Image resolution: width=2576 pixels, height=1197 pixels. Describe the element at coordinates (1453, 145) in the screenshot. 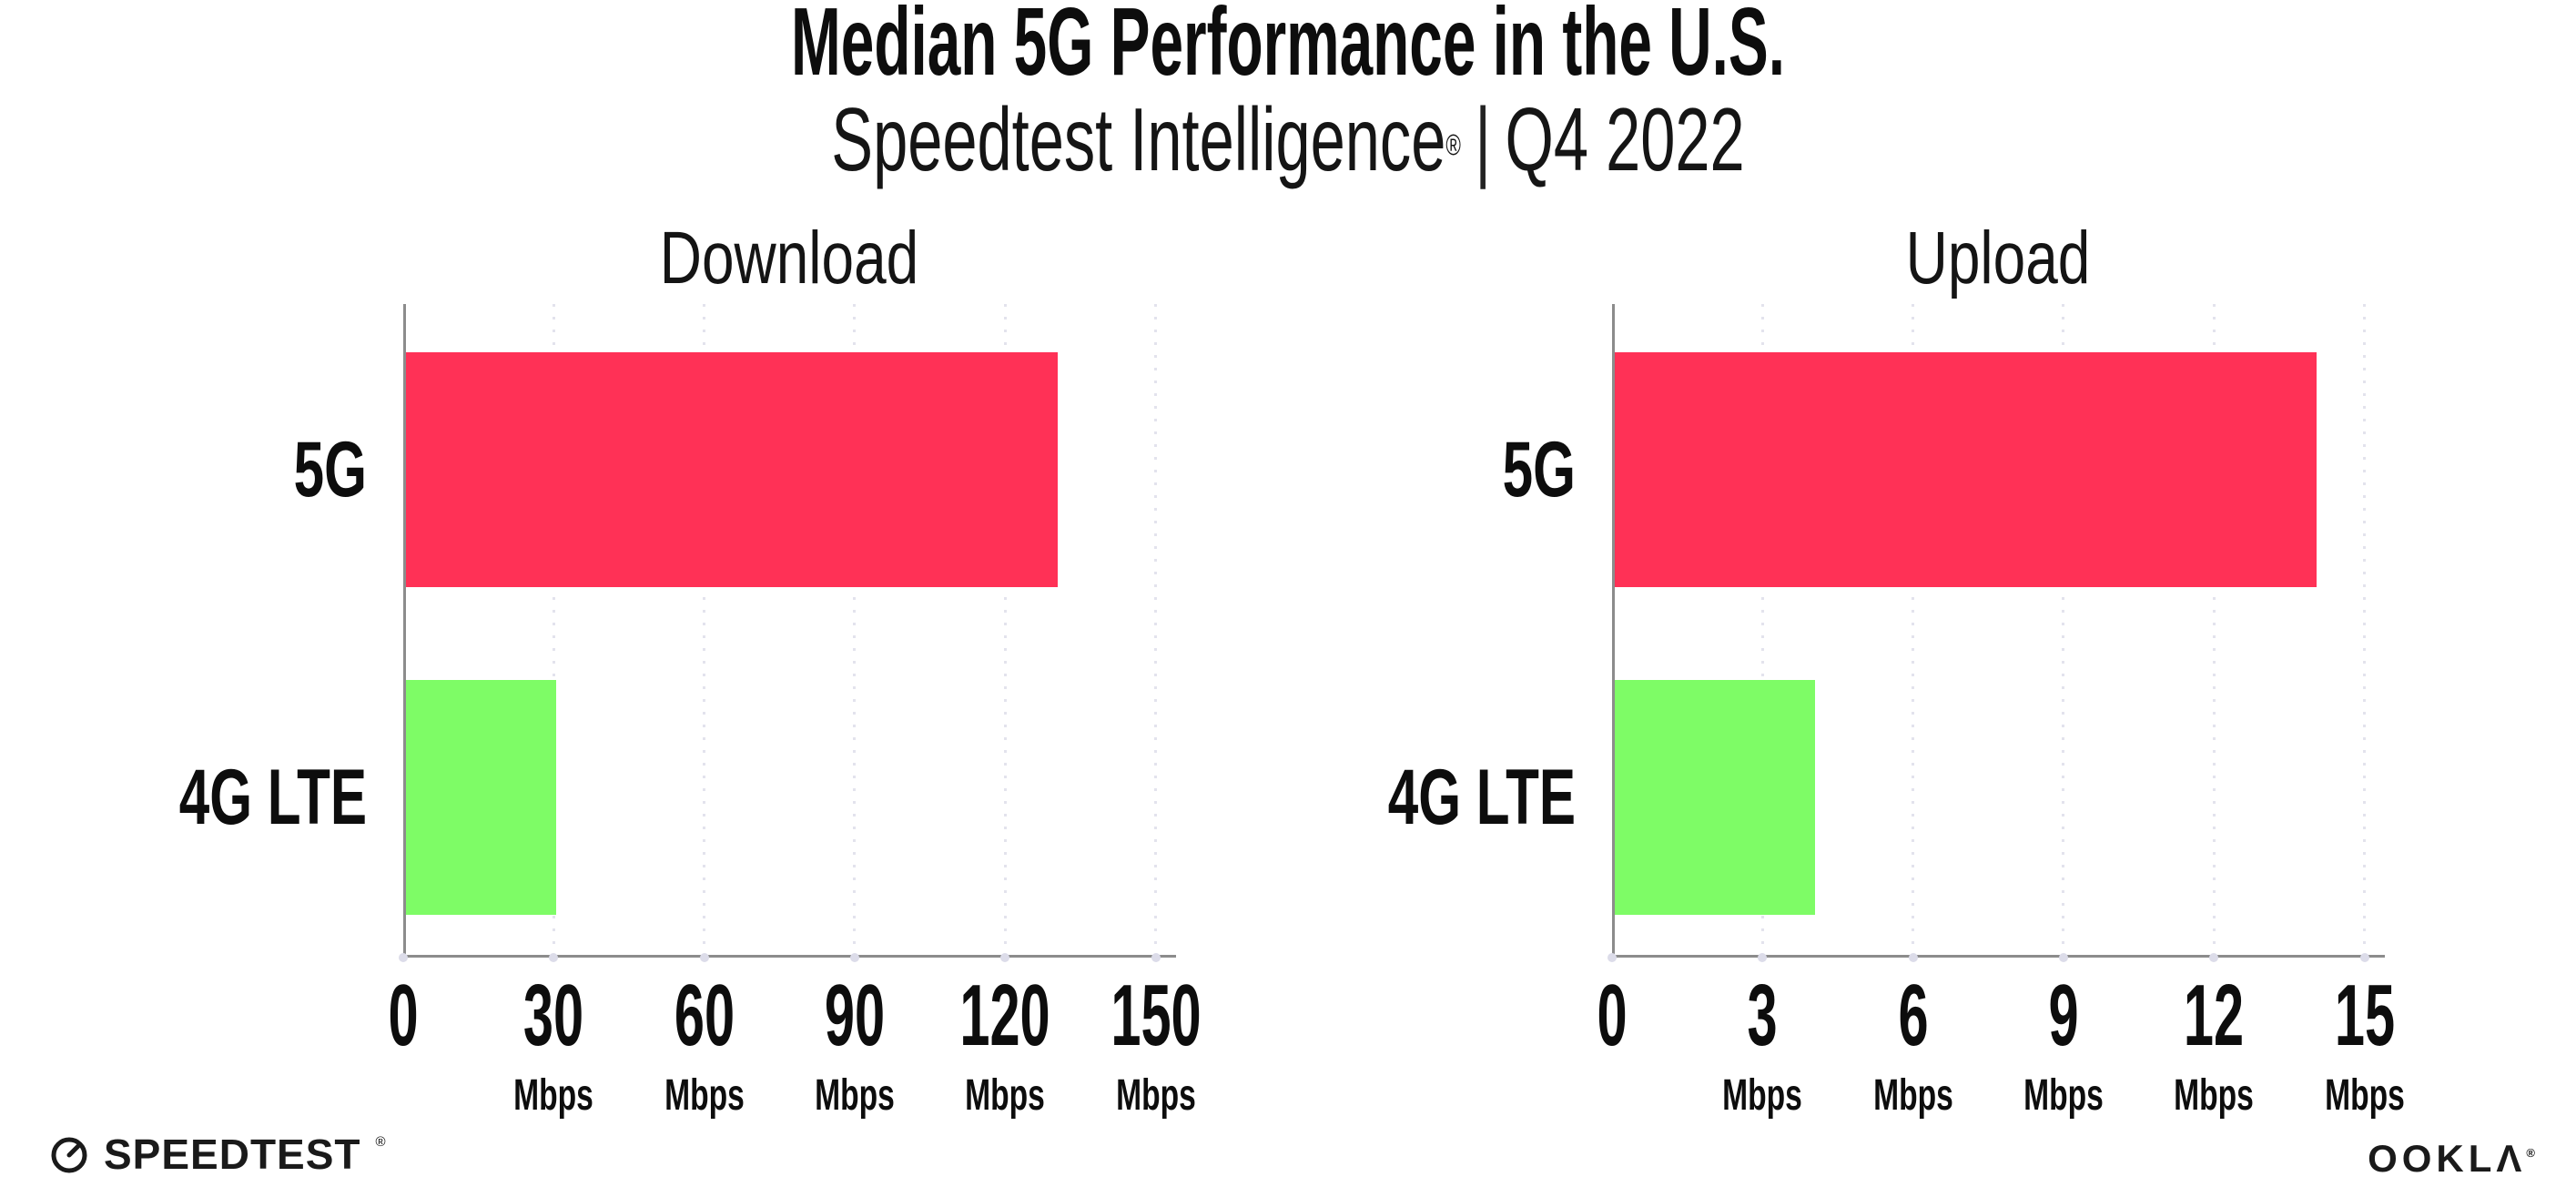

I see `registered-trademark-icon: ®` at that location.